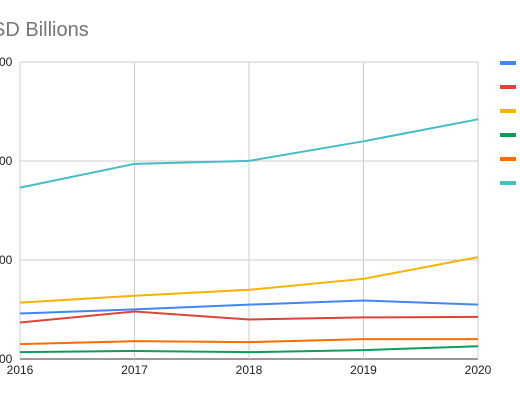  What do you see at coordinates (6, 210) in the screenshot?
I see `y-axis-ticks: 00 00 00 00` at bounding box center [6, 210].